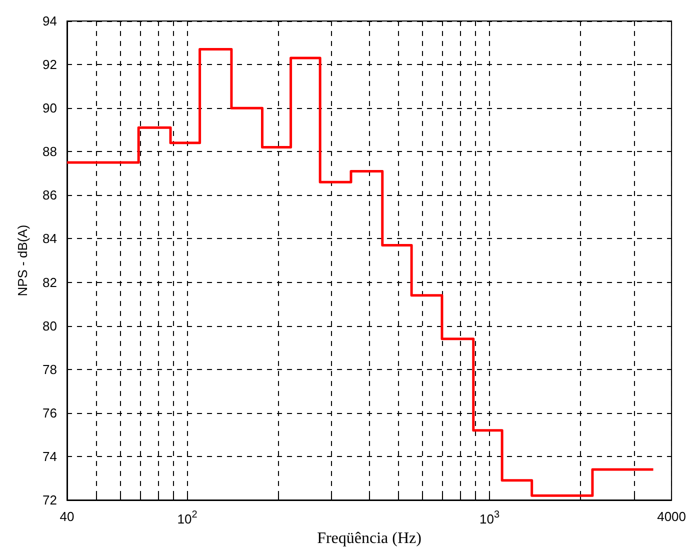  I want to click on y-tick-label: 72, so click(49, 500).